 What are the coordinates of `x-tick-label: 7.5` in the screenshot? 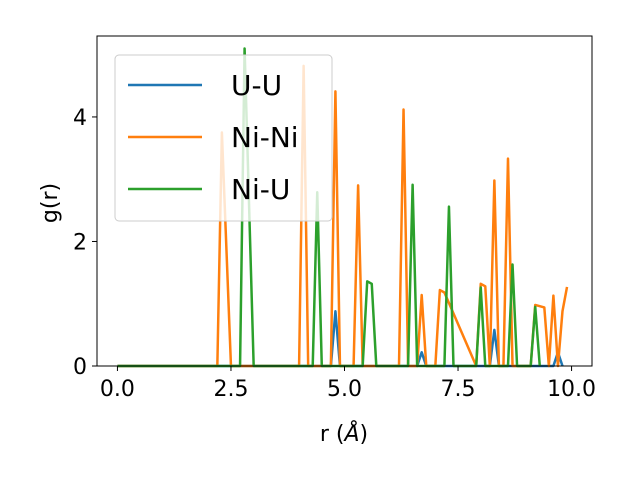 It's located at (458, 389).